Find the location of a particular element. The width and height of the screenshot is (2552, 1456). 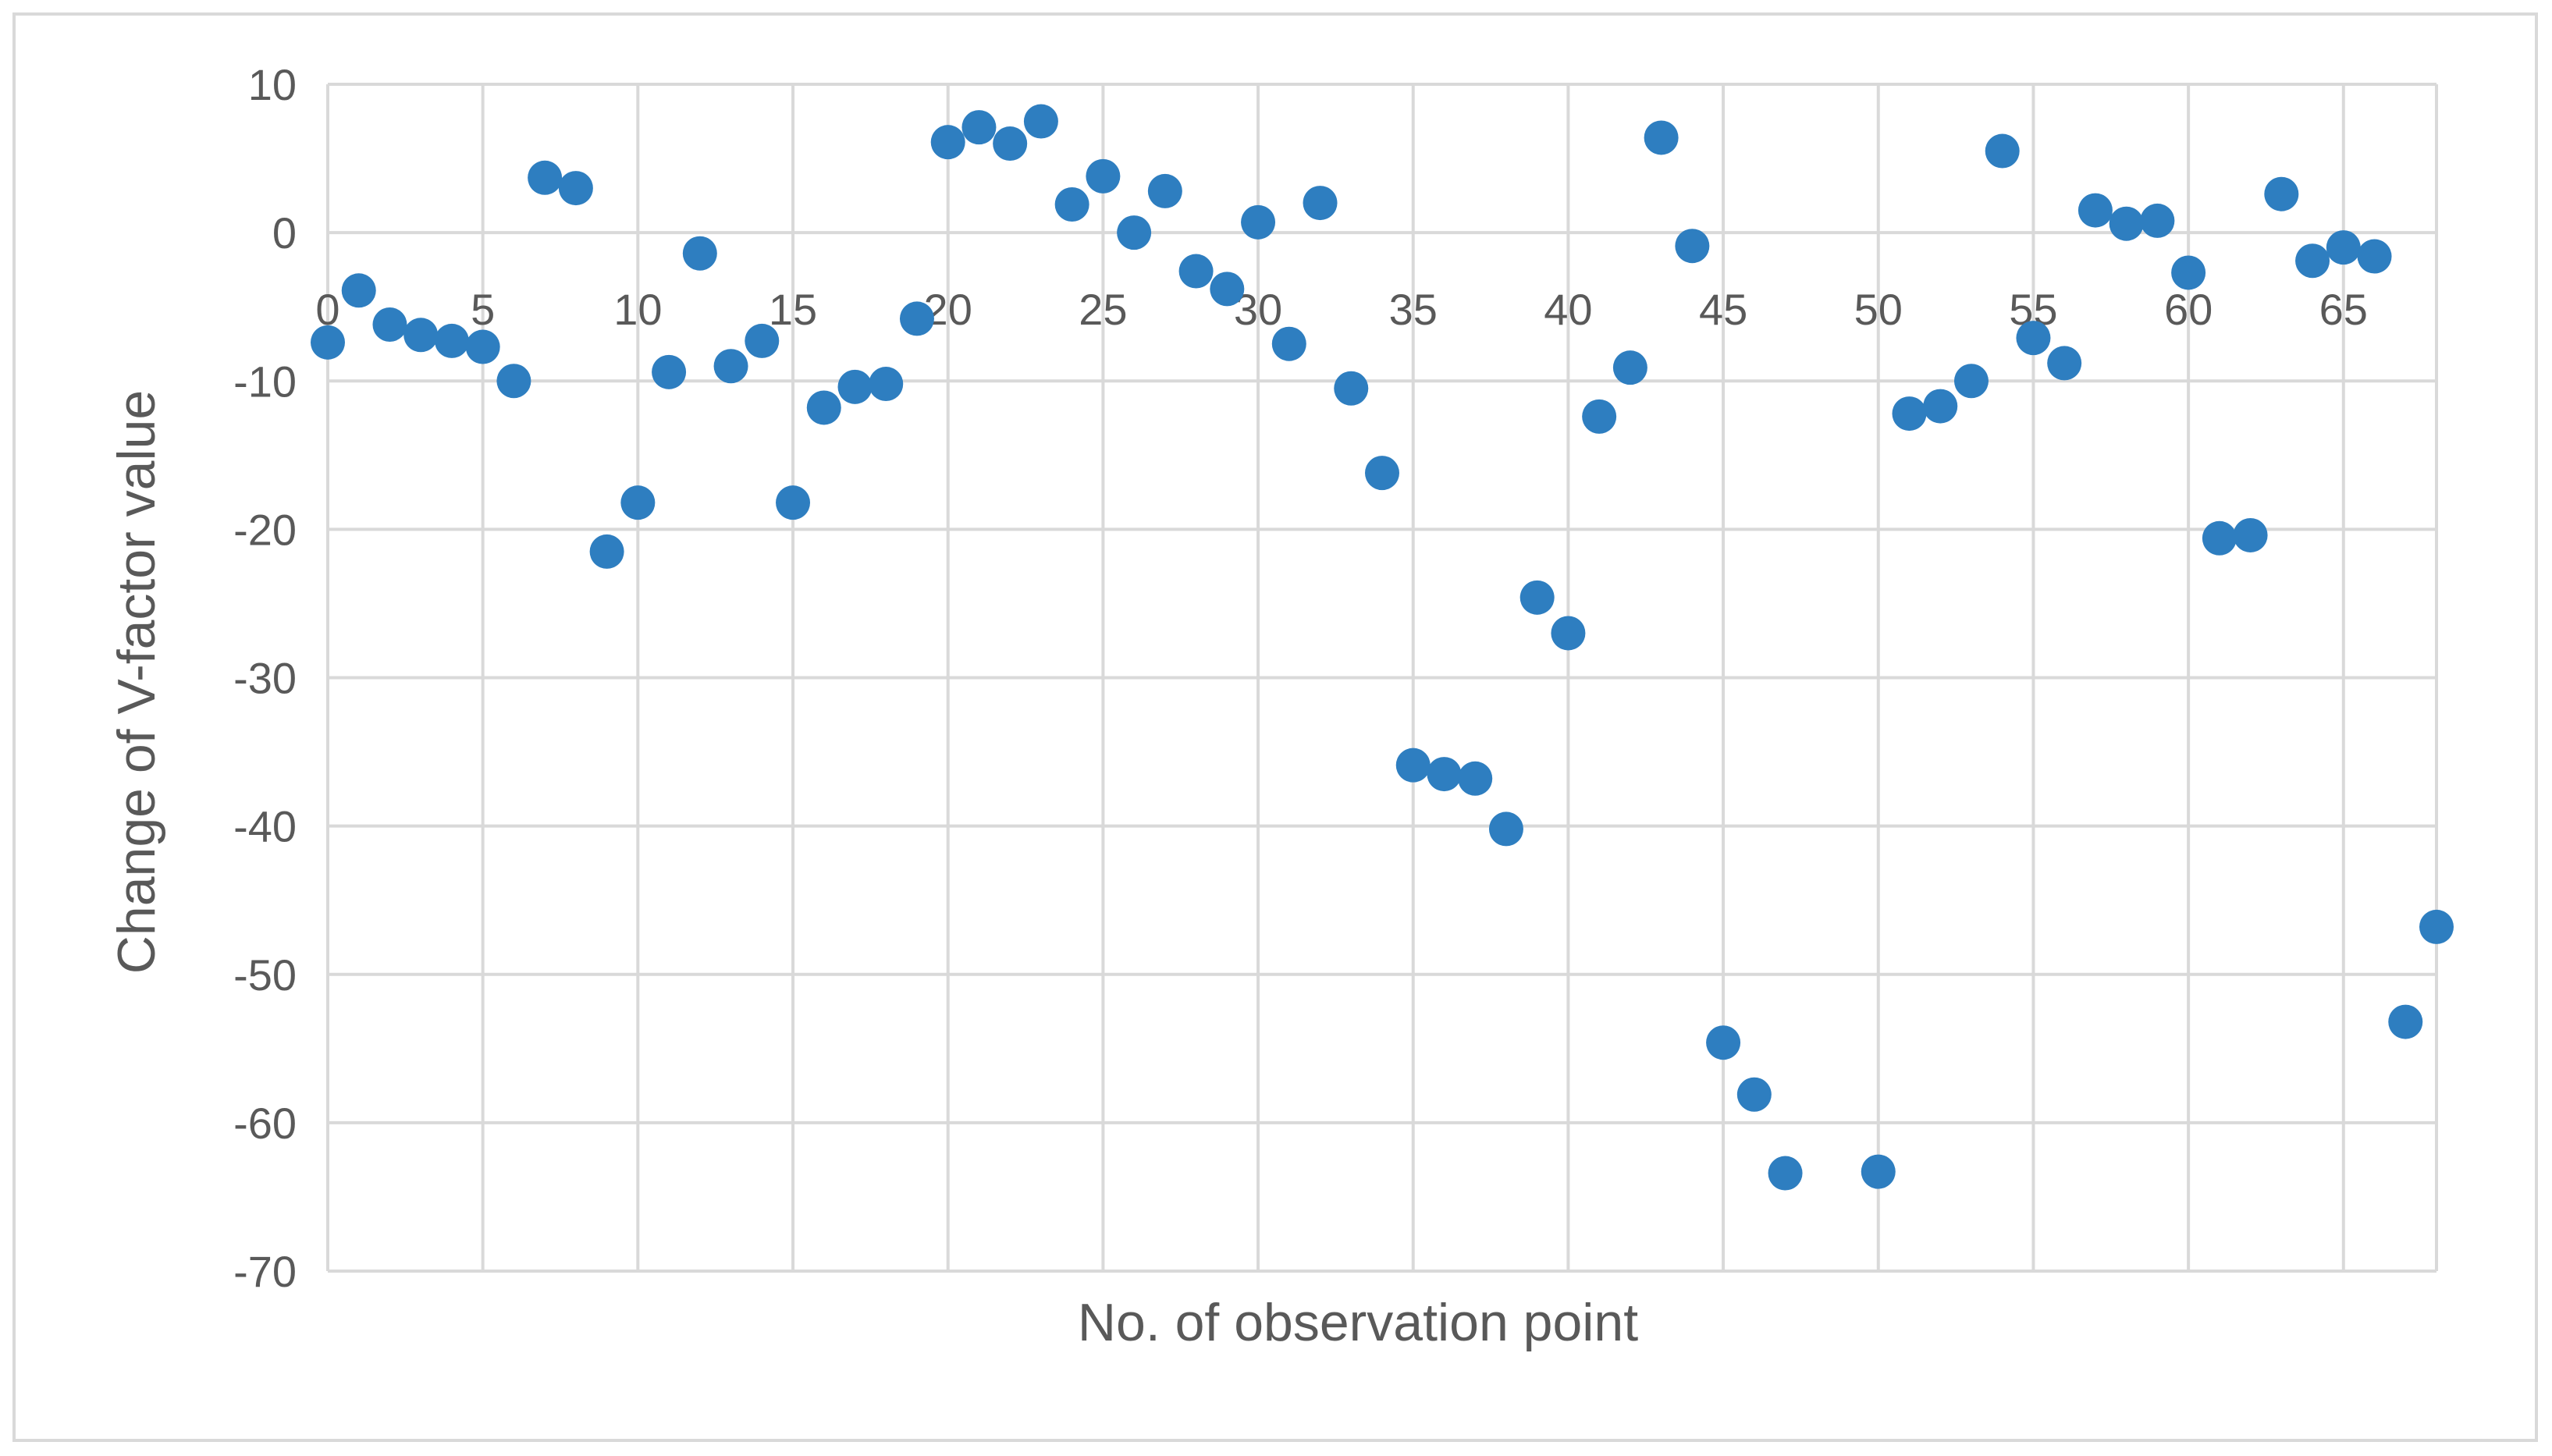

x-axis-ticks: 0 5 10 15 20 25 30 35 40 45 50 55 60 65 is located at coordinates (1341, 310).